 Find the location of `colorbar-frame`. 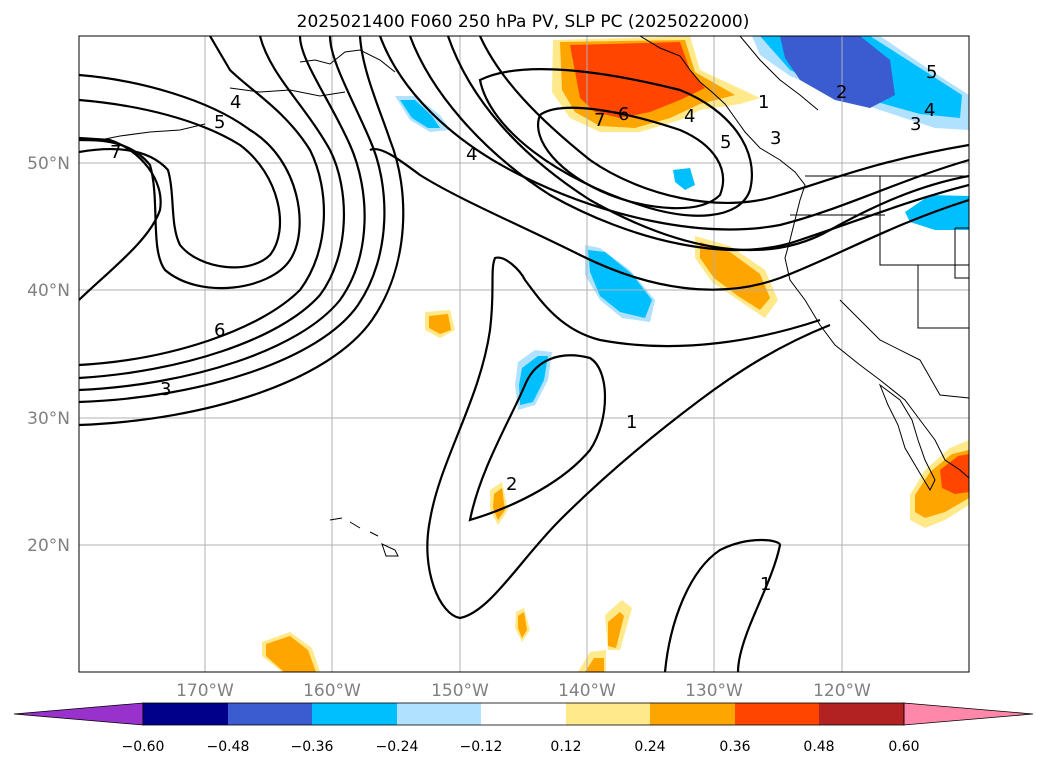

colorbar-frame is located at coordinates (523, 714).